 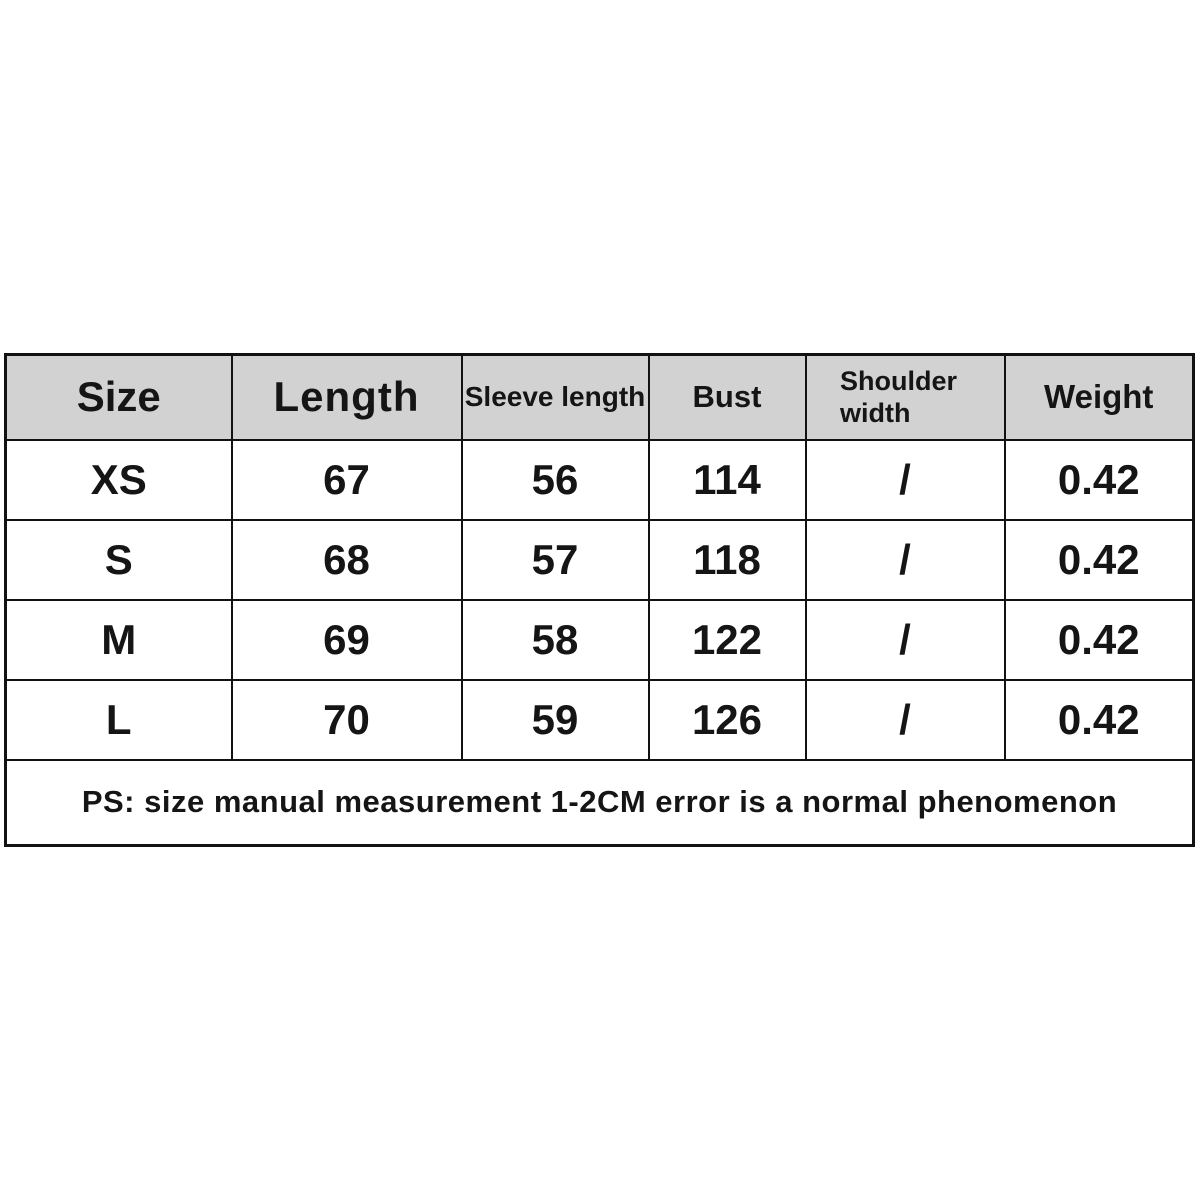 What do you see at coordinates (118, 559) in the screenshot?
I see `cell-size: S` at bounding box center [118, 559].